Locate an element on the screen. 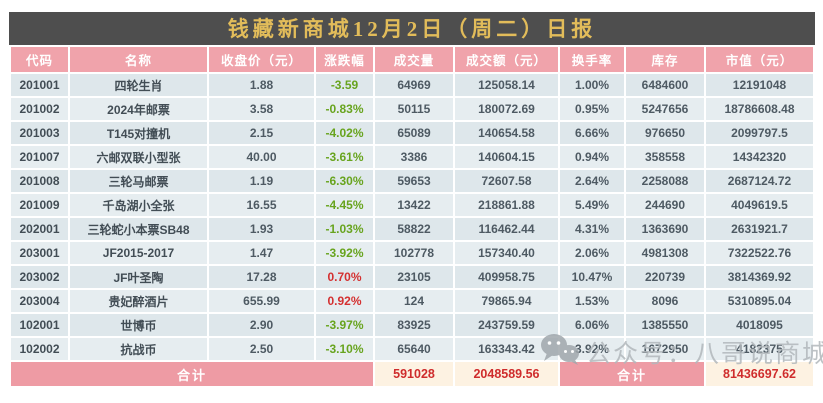 The height and width of the screenshot is (403, 823). cell-turnover-rate: 5.49% is located at coordinates (592, 205).